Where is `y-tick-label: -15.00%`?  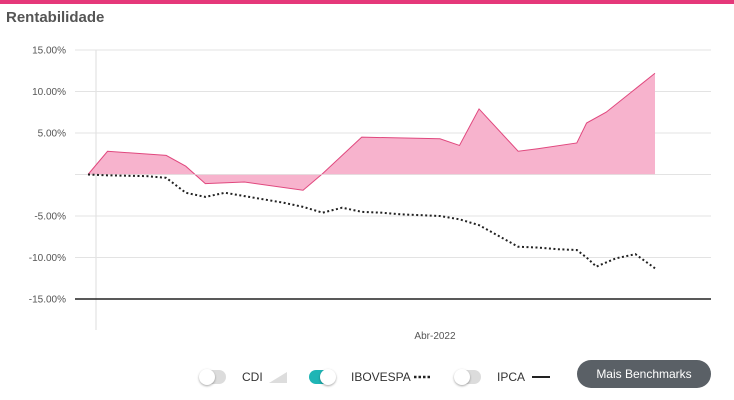 y-tick-label: -15.00% is located at coordinates (47, 300).